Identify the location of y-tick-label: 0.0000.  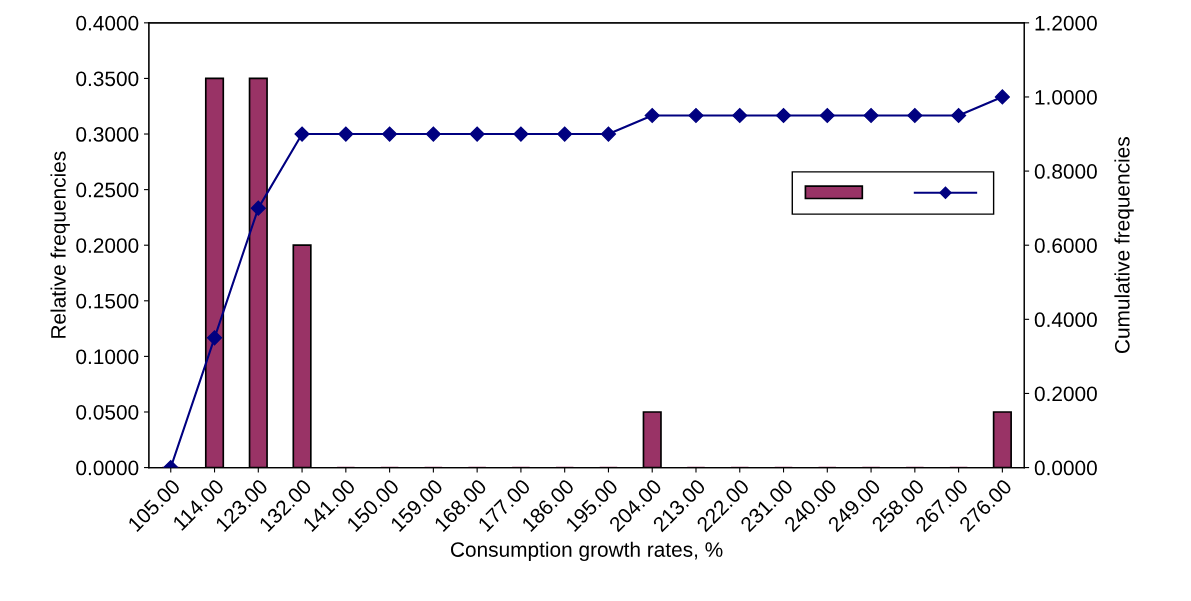
(107, 468).